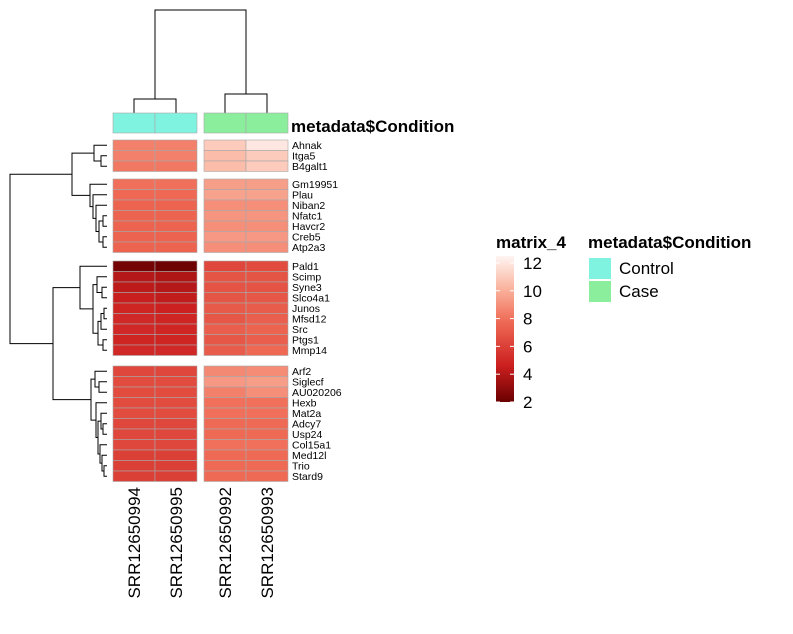 The image size is (793, 634). What do you see at coordinates (305, 267) in the screenshot?
I see `gene-label: Pald1` at bounding box center [305, 267].